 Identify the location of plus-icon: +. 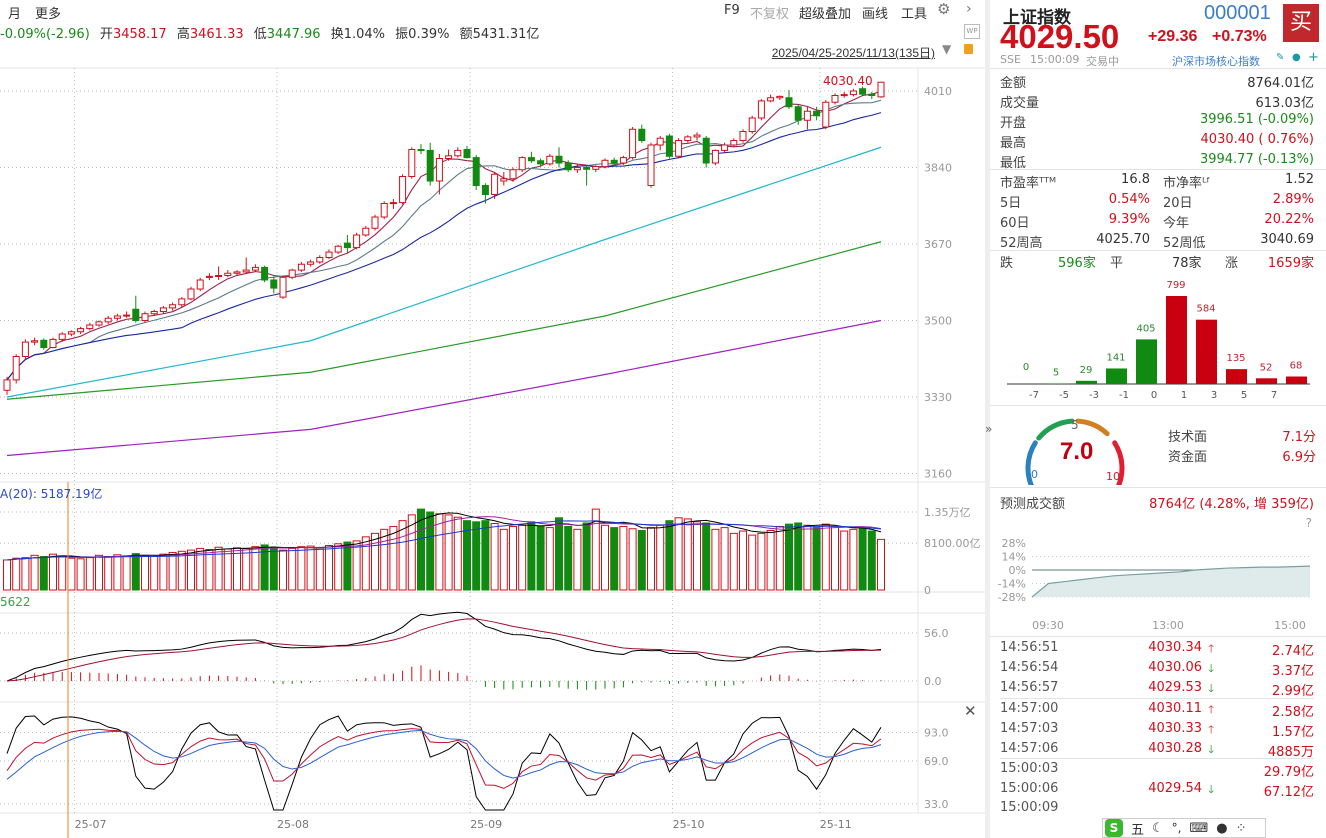
(1313, 57).